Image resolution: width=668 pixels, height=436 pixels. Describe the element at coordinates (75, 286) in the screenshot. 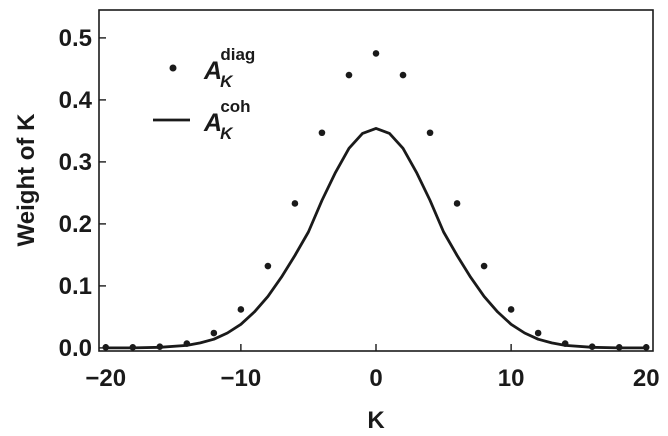

I see `y-tick-label: 0.1` at that location.